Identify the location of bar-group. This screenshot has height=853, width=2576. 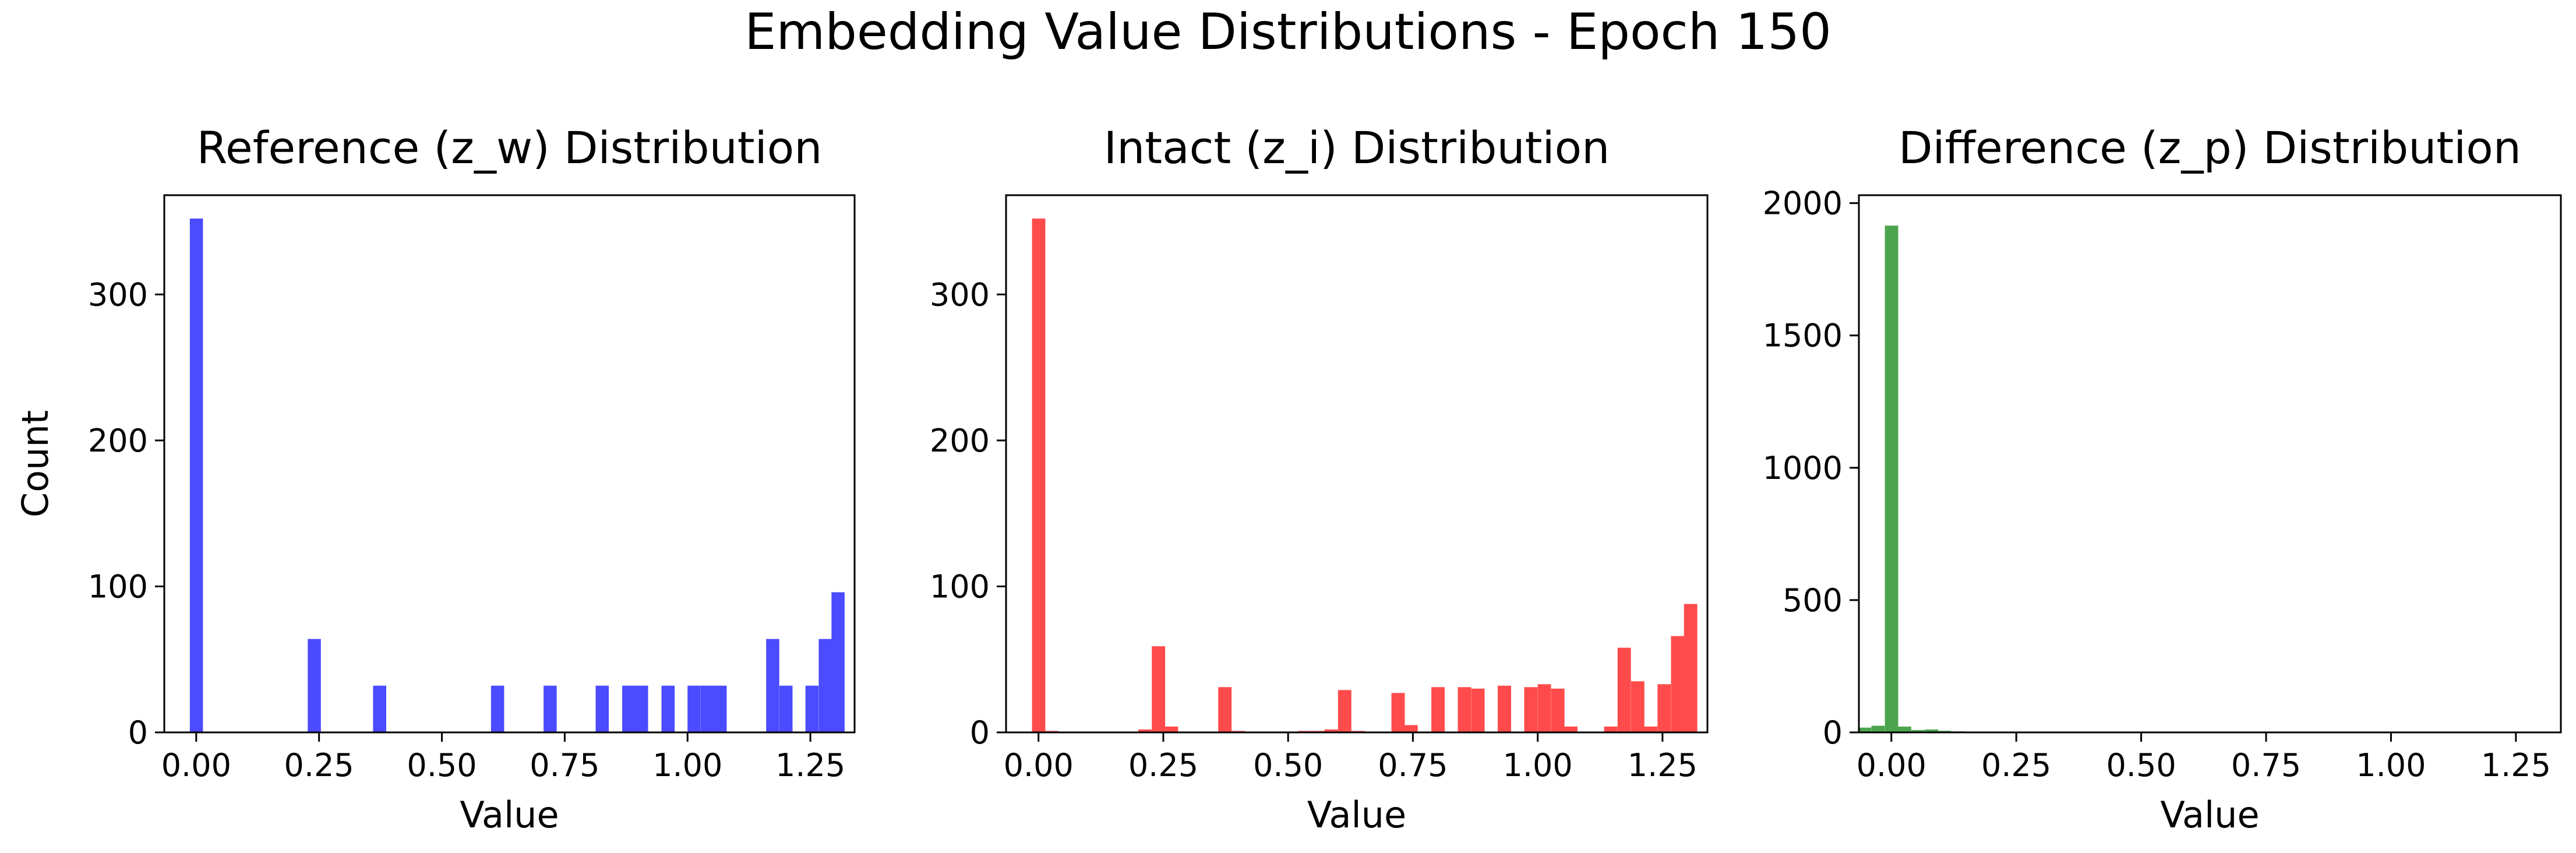
(1932, 479).